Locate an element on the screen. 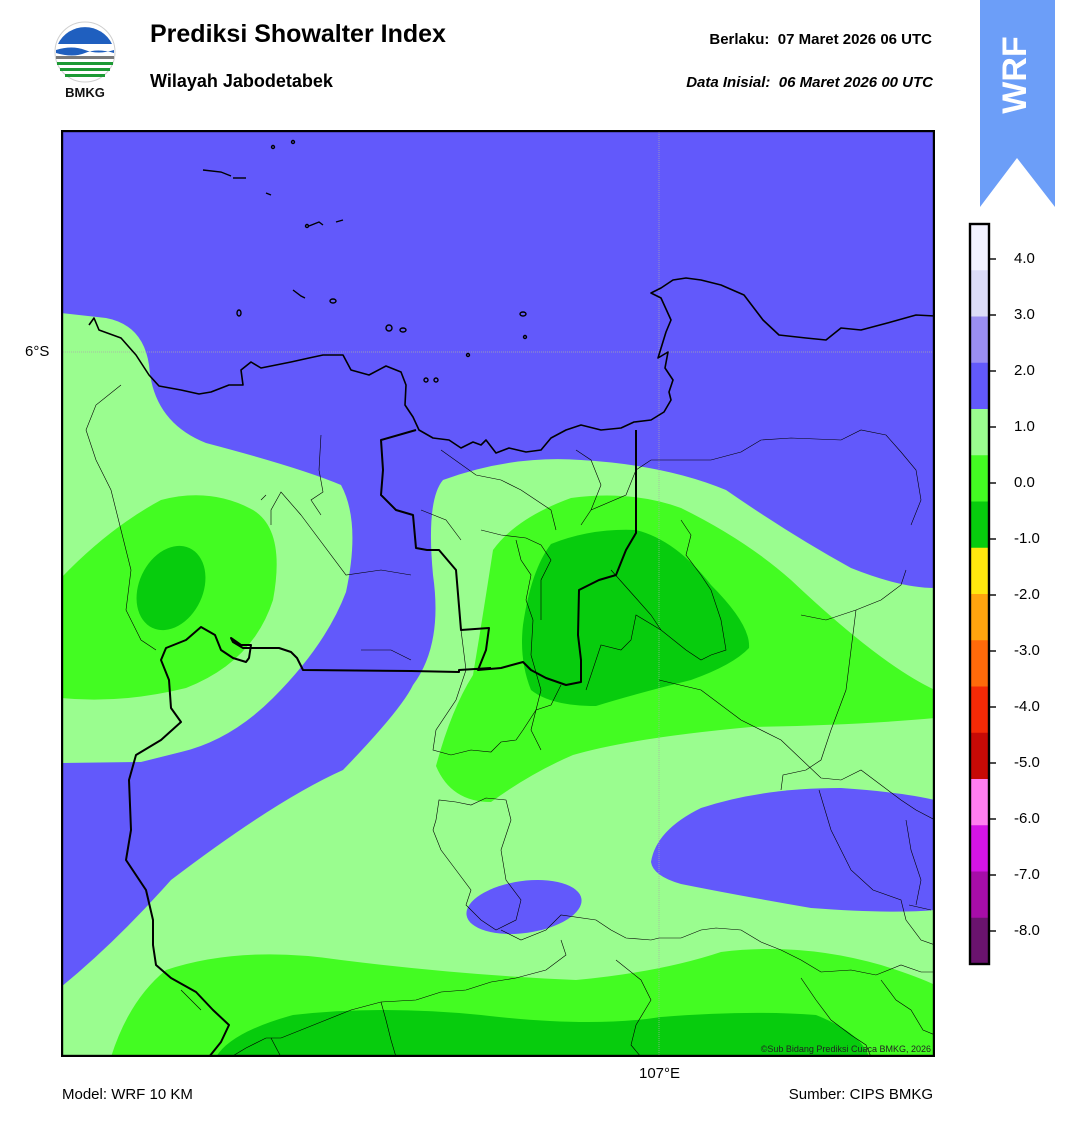 This screenshot has height=1128, width=1068. colorbar-tick-label: 2.0 is located at coordinates (1024, 370).